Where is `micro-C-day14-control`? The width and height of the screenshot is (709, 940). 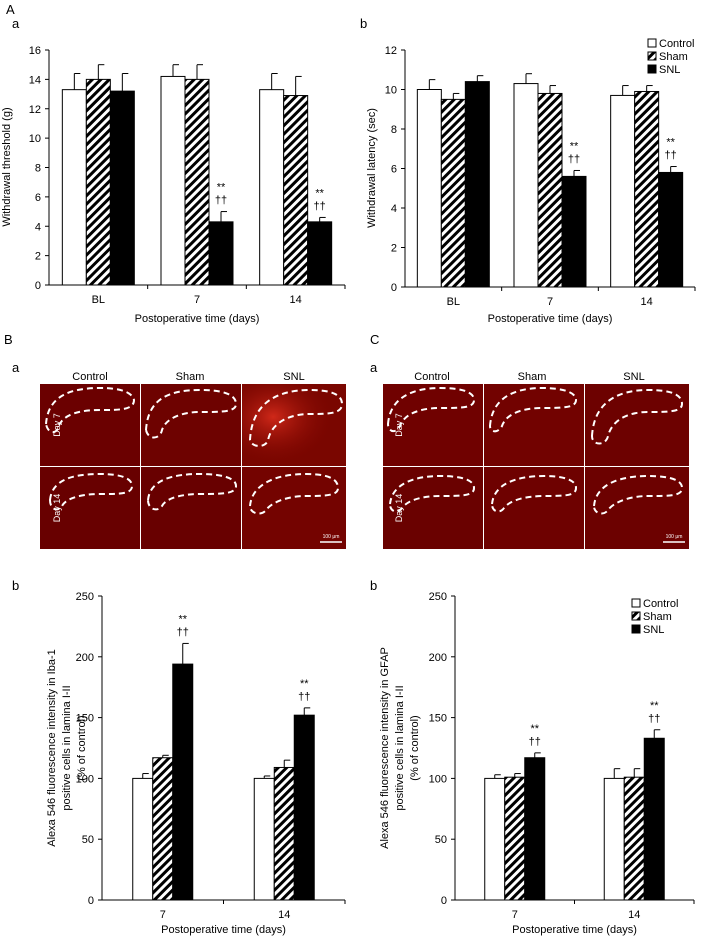 micro-C-day14-control is located at coordinates (433, 508).